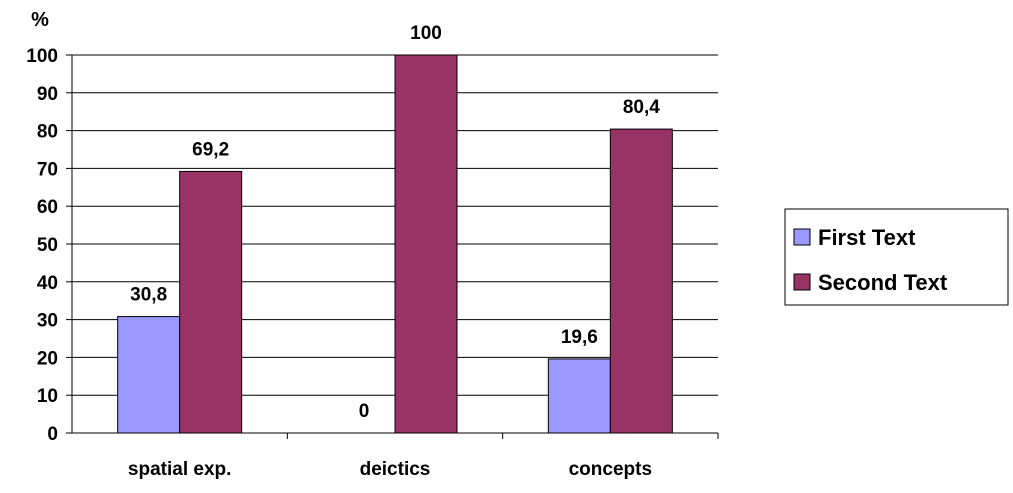 This screenshot has height=493, width=1013. Describe the element at coordinates (867, 237) in the screenshot. I see `legend-label: First Text` at that location.